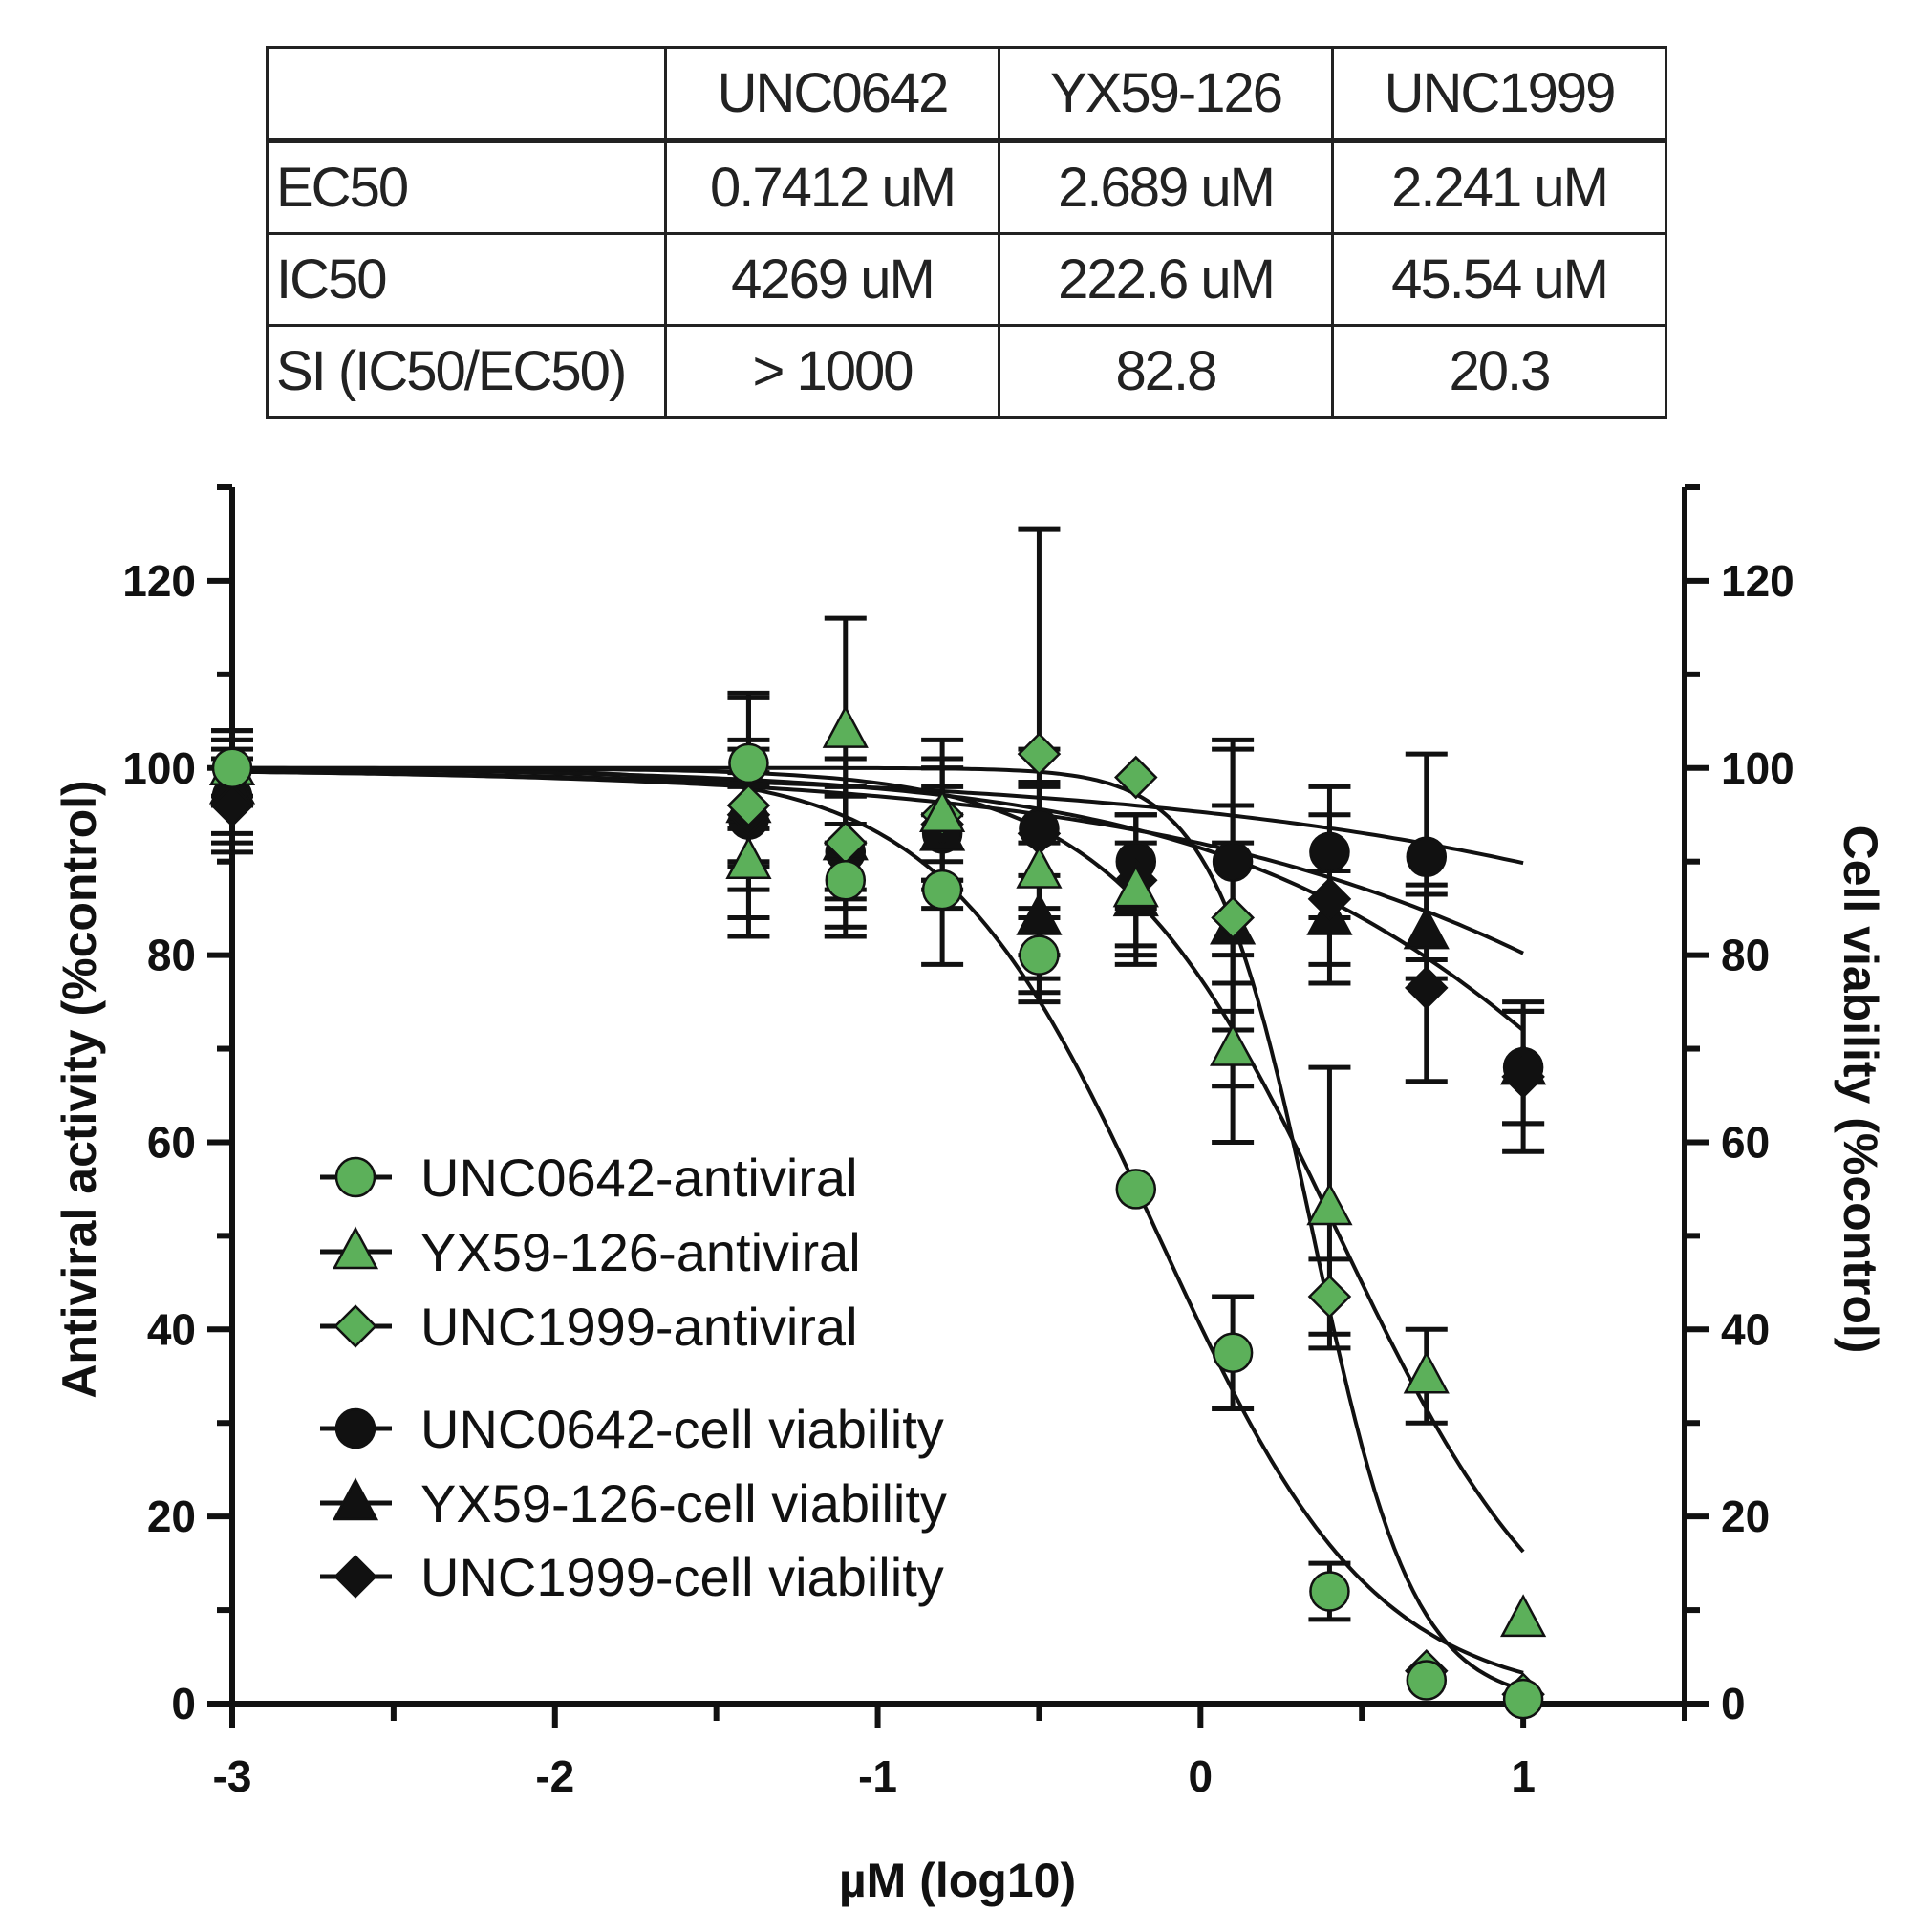 The height and width of the screenshot is (1932, 1913). What do you see at coordinates (832, 371) in the screenshot?
I see `table-cell: > 1000` at bounding box center [832, 371].